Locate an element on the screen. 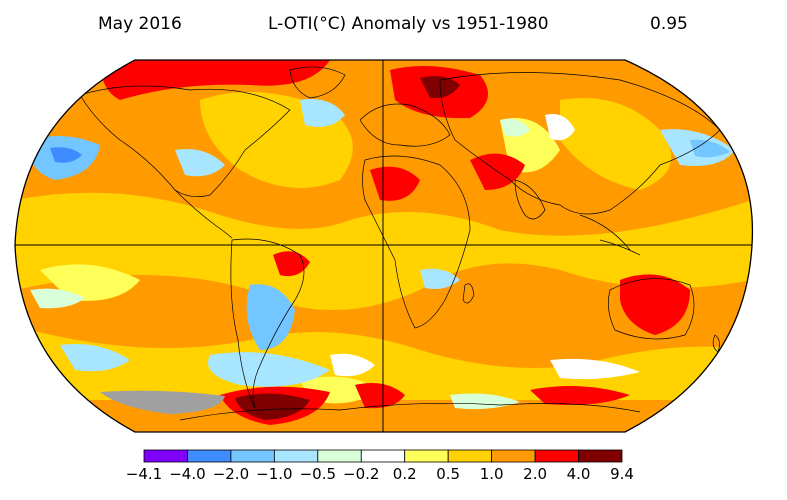  legend-tick-label: 1.0 is located at coordinates (492, 474).